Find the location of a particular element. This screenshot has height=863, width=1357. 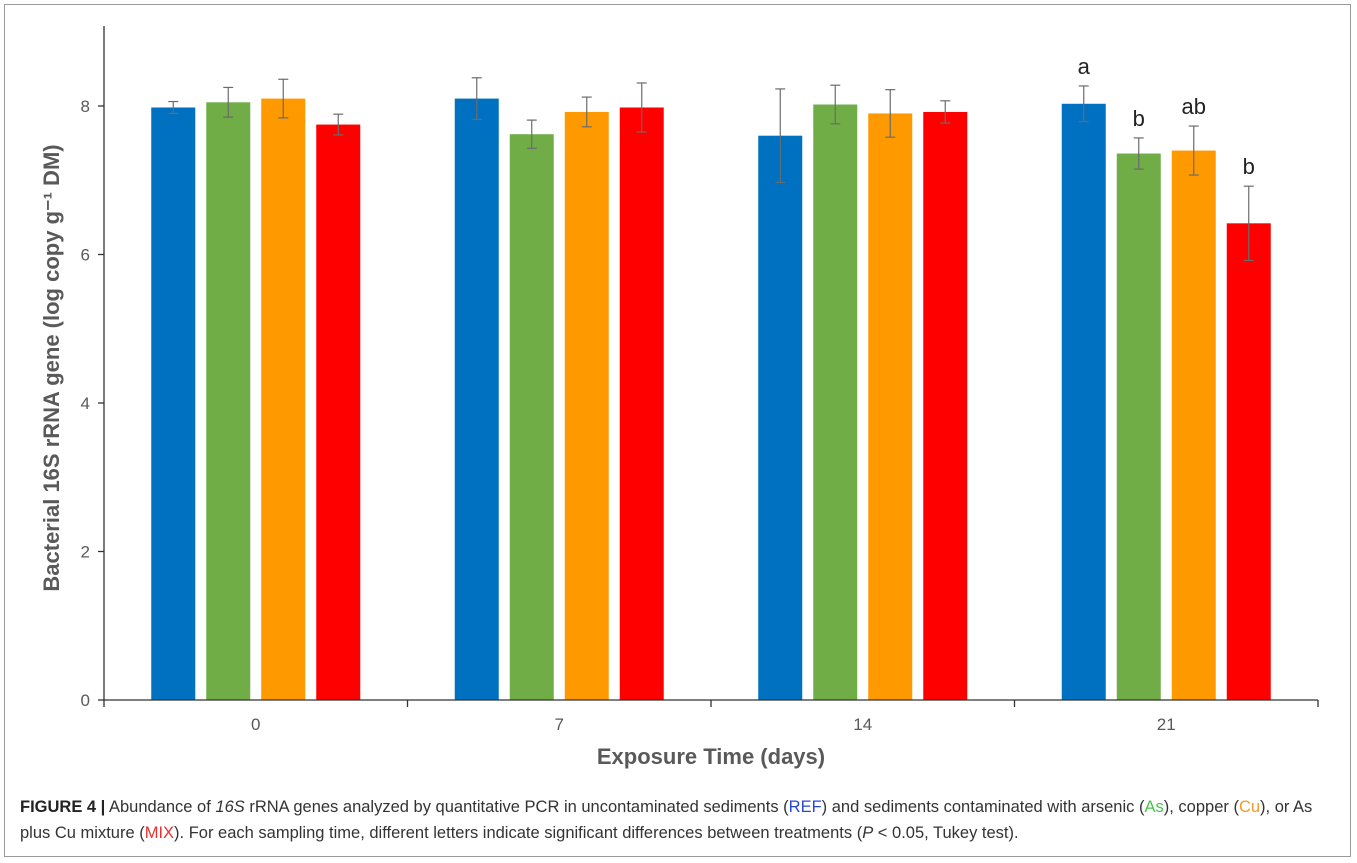

caption-text-6: ), or As plus Cu mixture ( is located at coordinates (666, 820).